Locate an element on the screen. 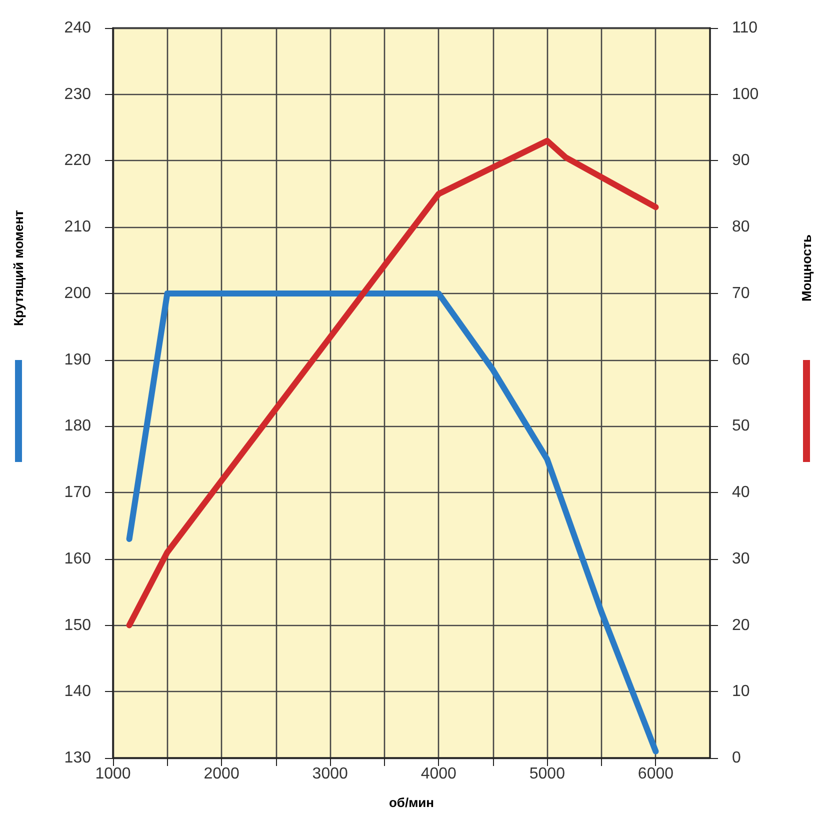 The width and height of the screenshot is (814, 824). y-tick-label: 160 is located at coordinates (78, 559).